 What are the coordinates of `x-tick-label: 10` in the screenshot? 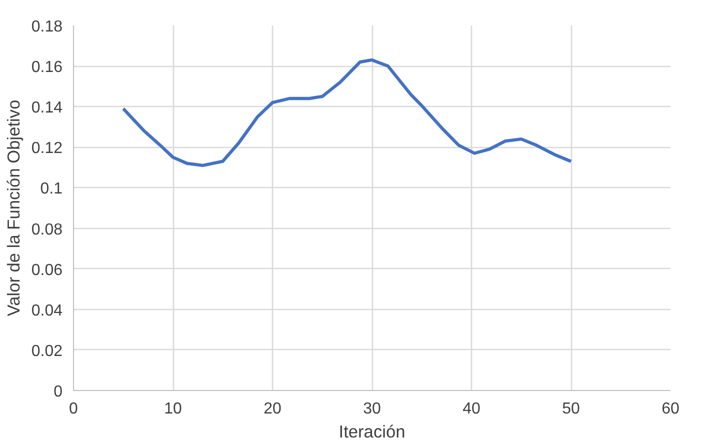 It's located at (173, 409).